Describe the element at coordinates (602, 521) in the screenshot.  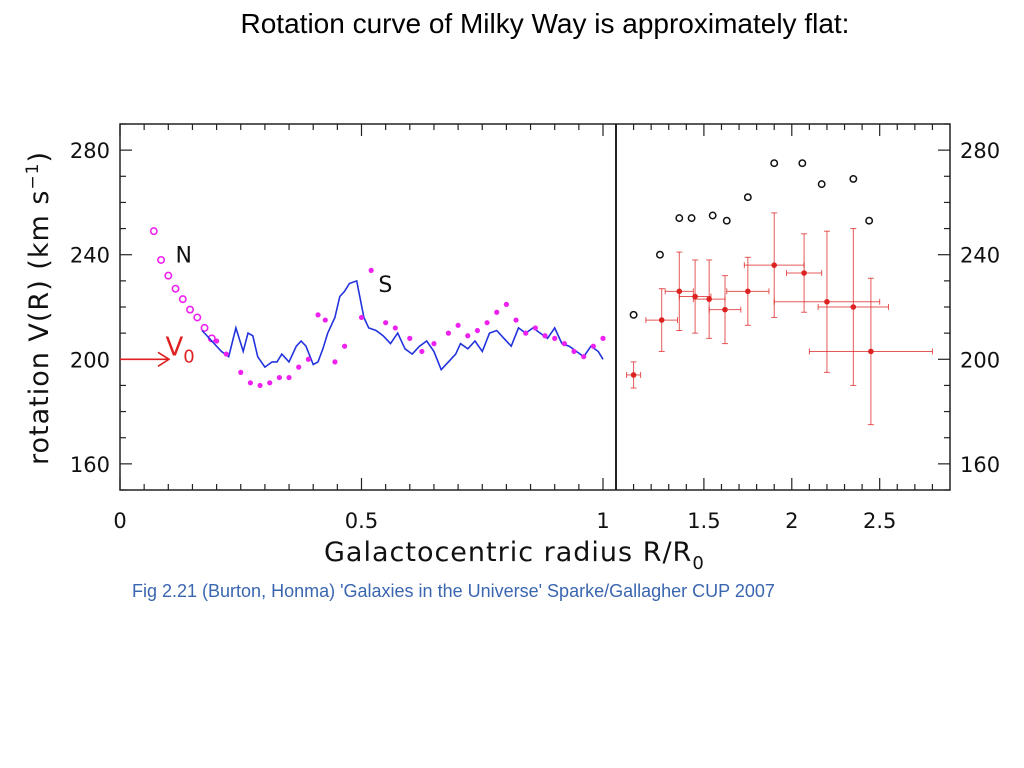
I see `x-tick-label-inner: 1` at that location.